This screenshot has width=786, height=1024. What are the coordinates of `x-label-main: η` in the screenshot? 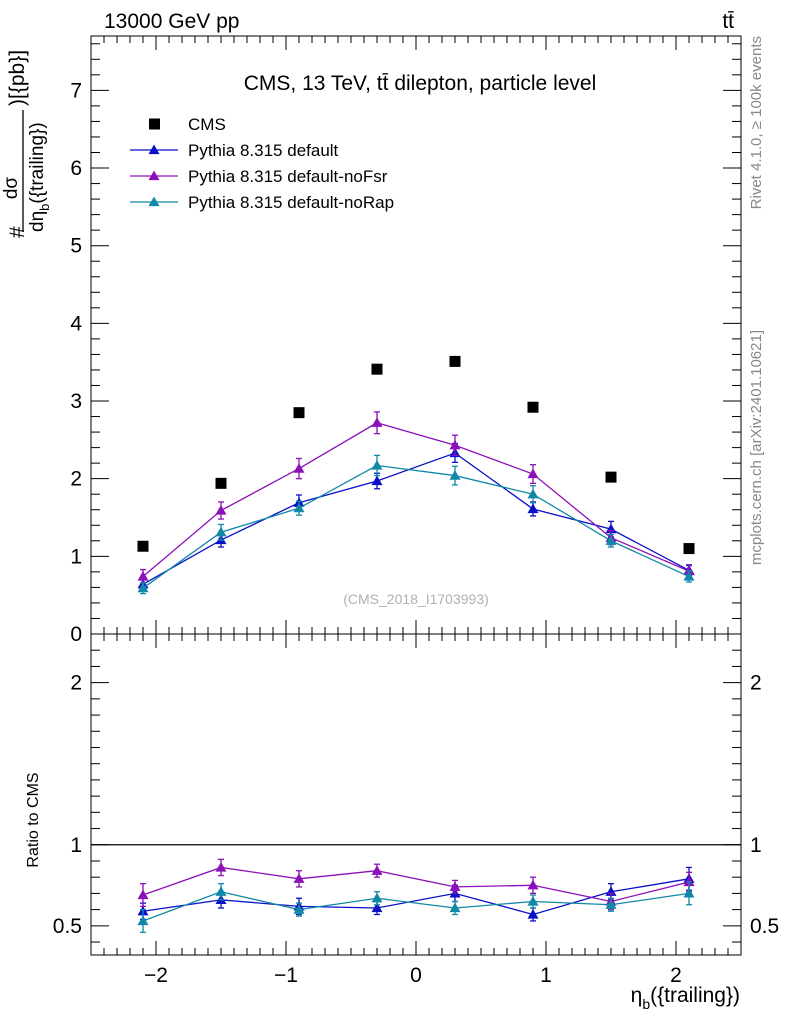 It's located at (637, 995).